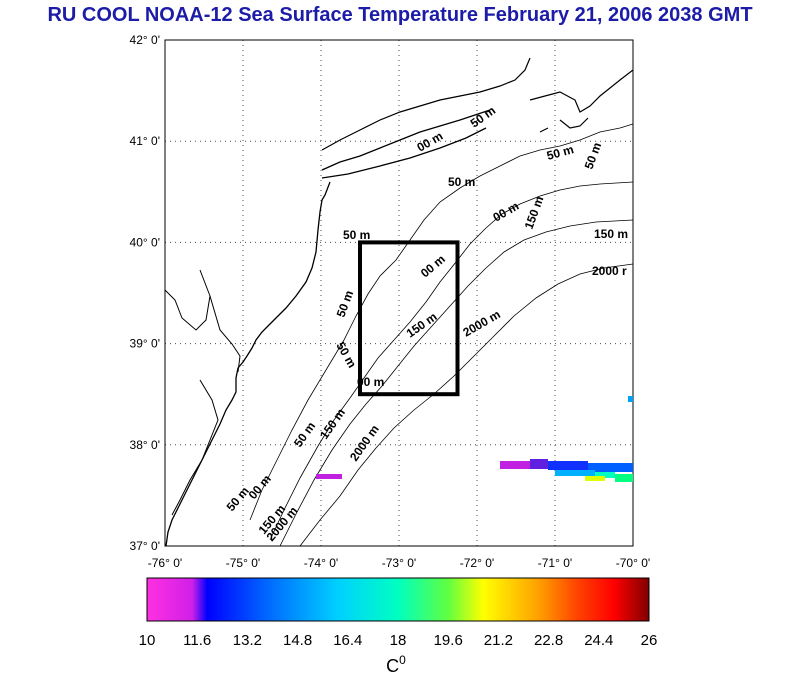 The image size is (800, 680). I want to click on coastline-bays, so click(203, 392).